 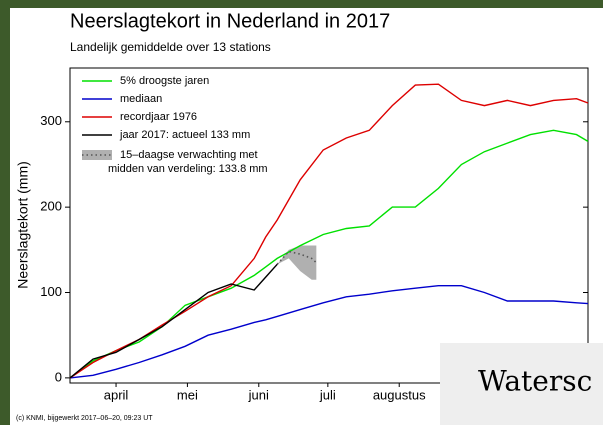 I want to click on overlay-text: Watersc, so click(x=535, y=381).